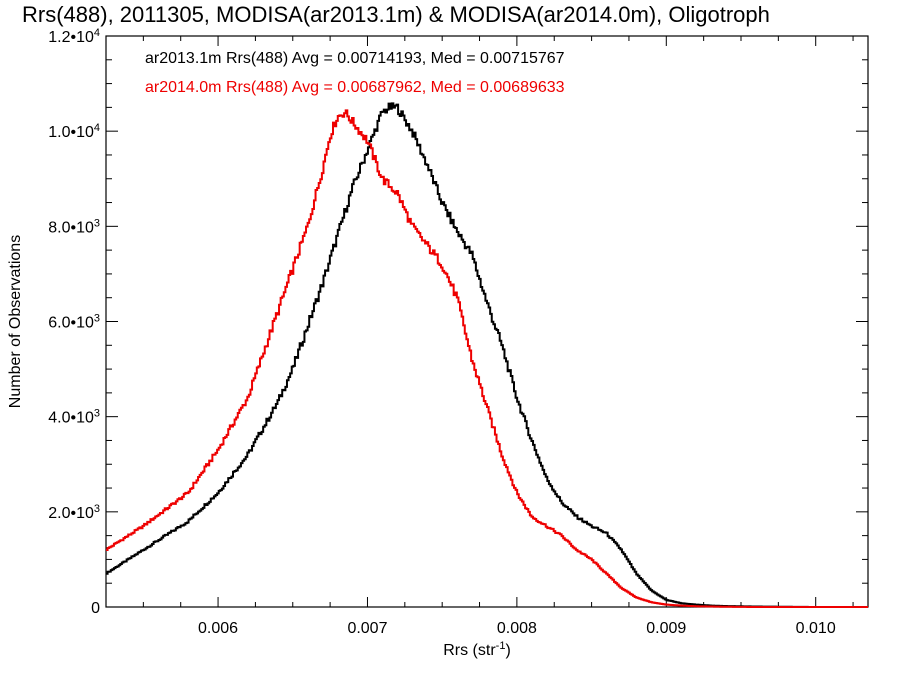 Image resolution: width=900 pixels, height=675 pixels. I want to click on x-tick-label: 0.008, so click(517, 628).